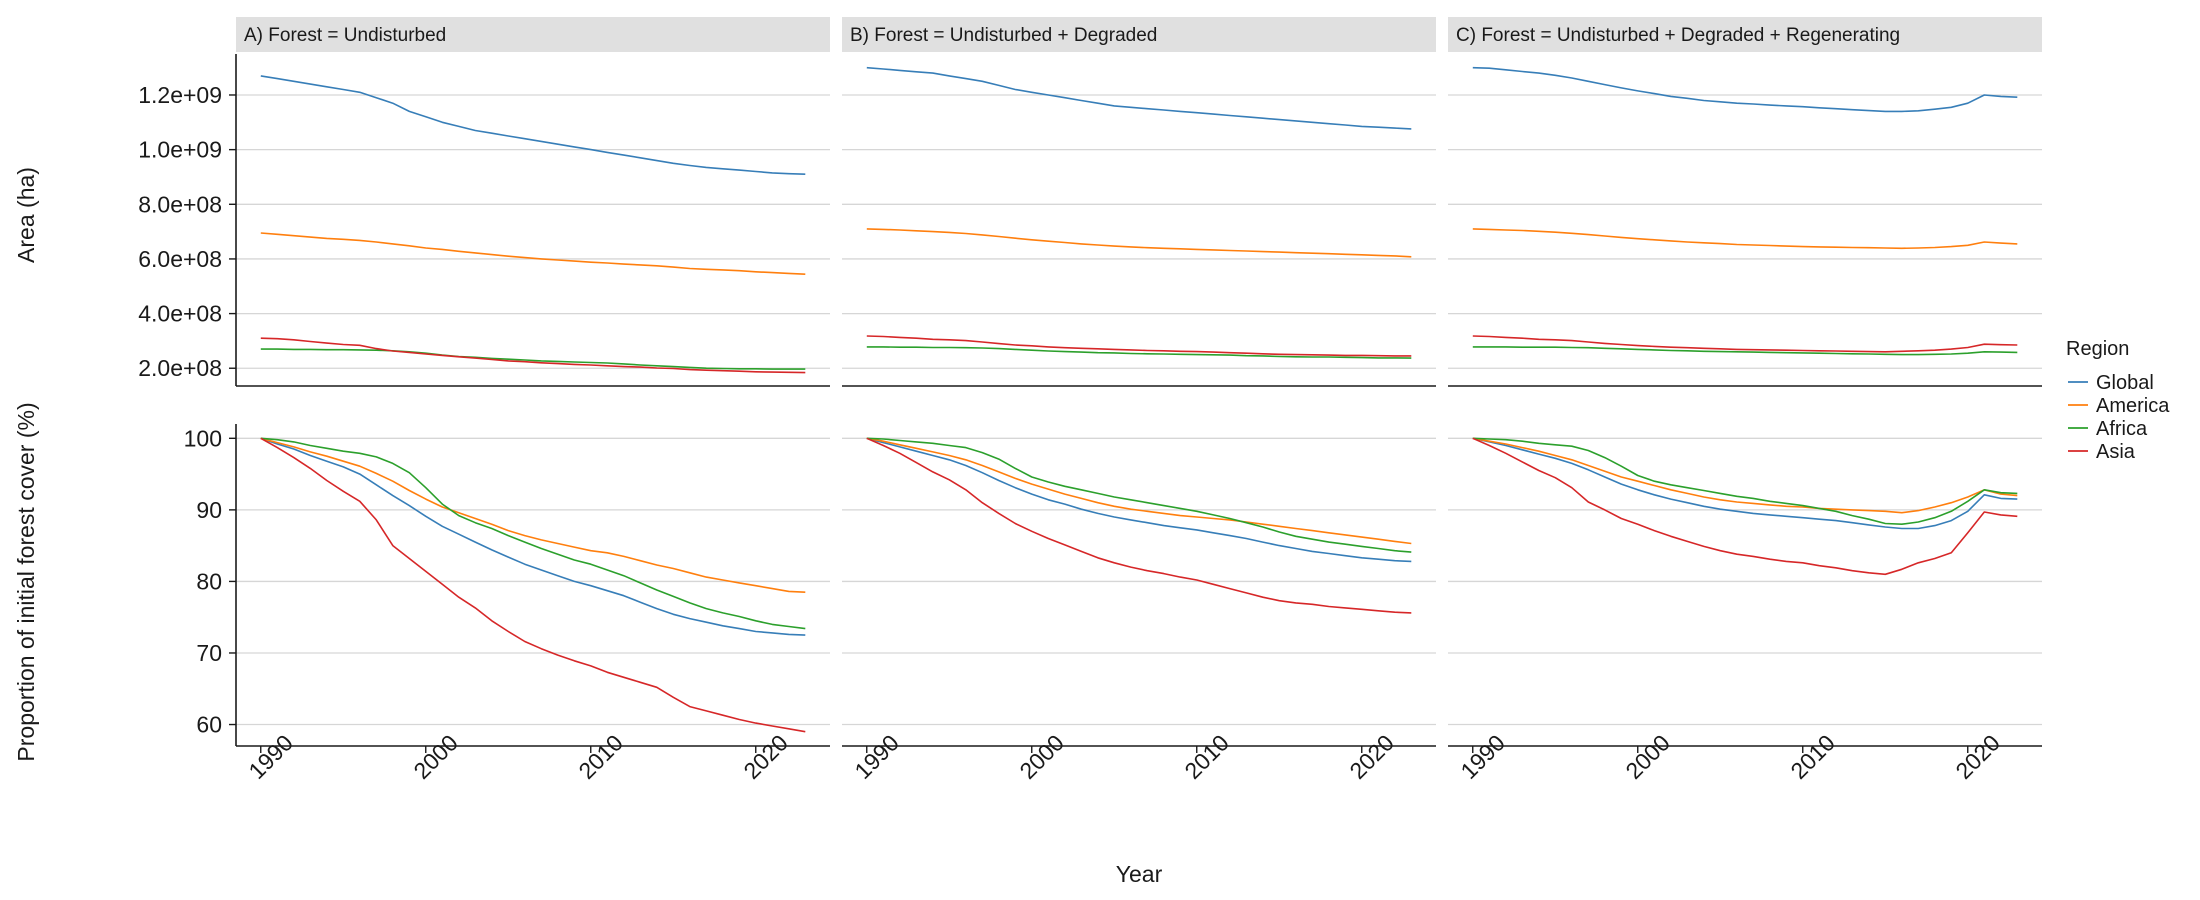 This screenshot has width=2200, height=900. I want to click on y-tick-label-row1-3: 90, so click(209, 510).